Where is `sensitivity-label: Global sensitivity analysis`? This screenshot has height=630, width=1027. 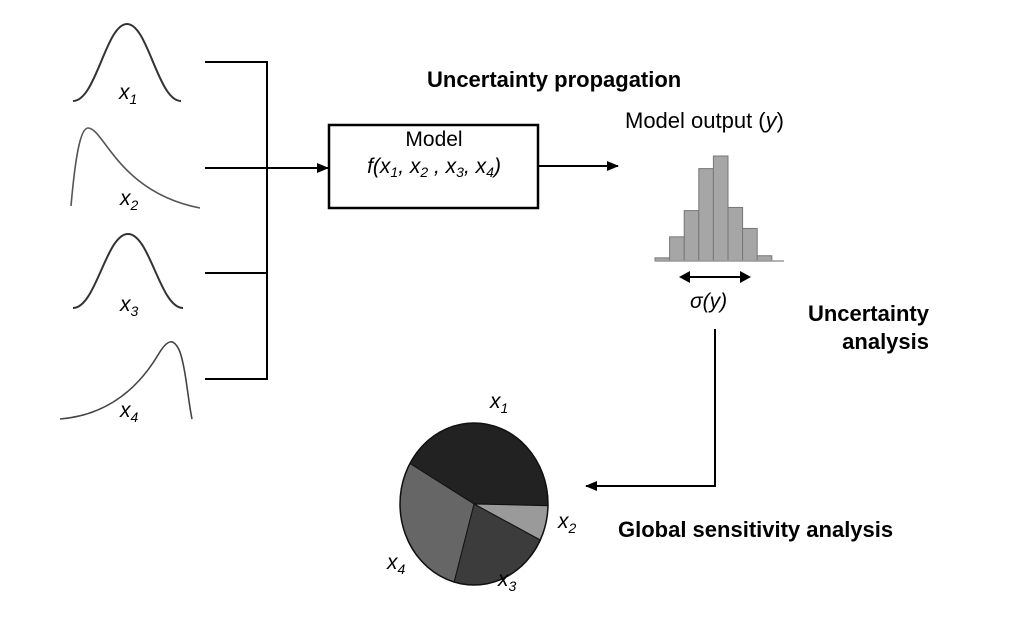
sensitivity-label: Global sensitivity analysis is located at coordinates (756, 529).